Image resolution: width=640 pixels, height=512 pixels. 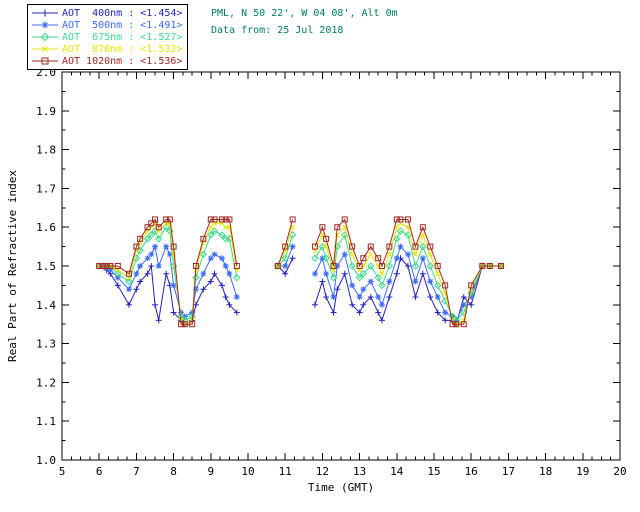 I want to click on svg-text: 19, so click(x=582, y=471).